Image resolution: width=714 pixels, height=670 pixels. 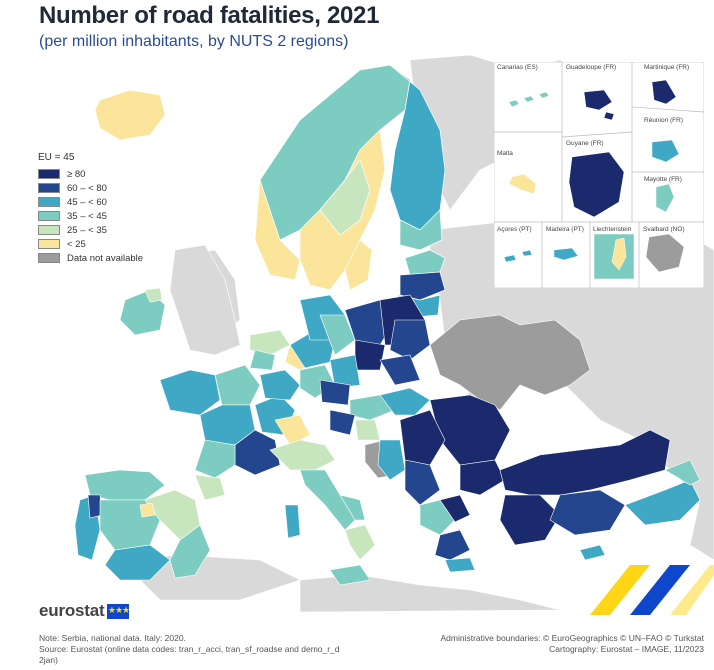 What do you see at coordinates (350, 177) in the screenshot?
I see `nordic-regions` at bounding box center [350, 177].